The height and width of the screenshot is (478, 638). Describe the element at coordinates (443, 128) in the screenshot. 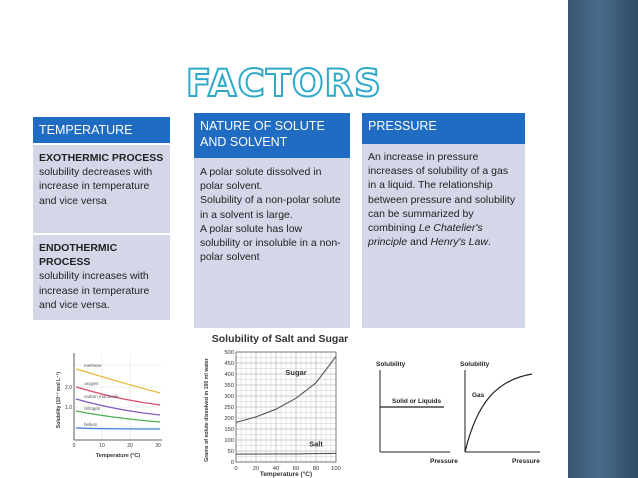

I see `pressure-header: PRESSURE` at that location.